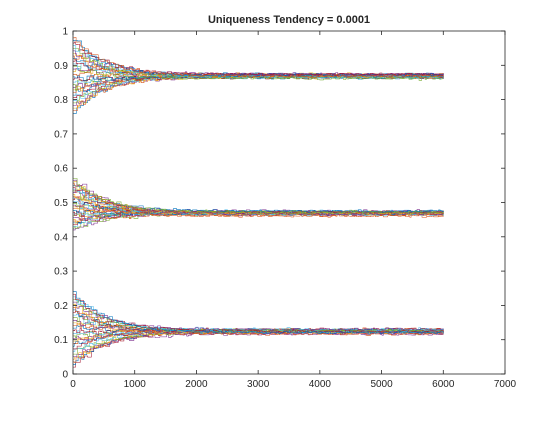 The width and height of the screenshot is (560, 425). What do you see at coordinates (289, 20) in the screenshot?
I see `chart-title: Uniqueness Tendency = 0.0001` at bounding box center [289, 20].